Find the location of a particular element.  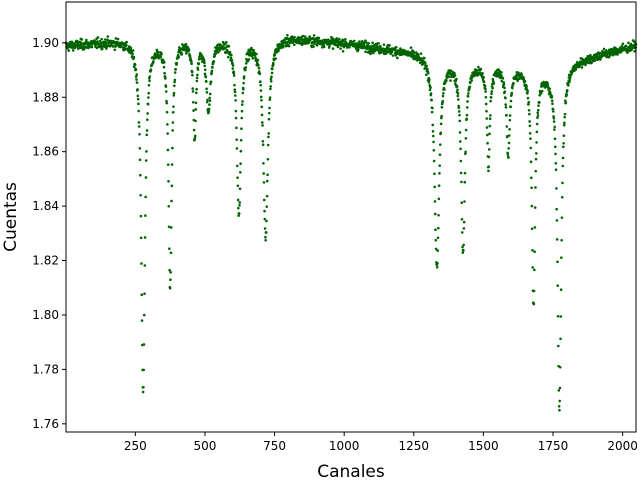

y-tick-label: 1.86 is located at coordinates (45, 152).